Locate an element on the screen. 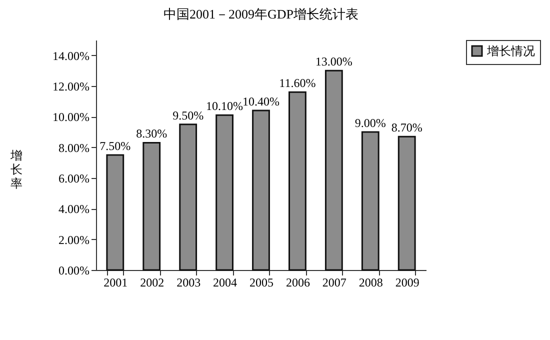 This screenshot has width=550, height=340. x-tick-label: 2008 is located at coordinates (370, 283).